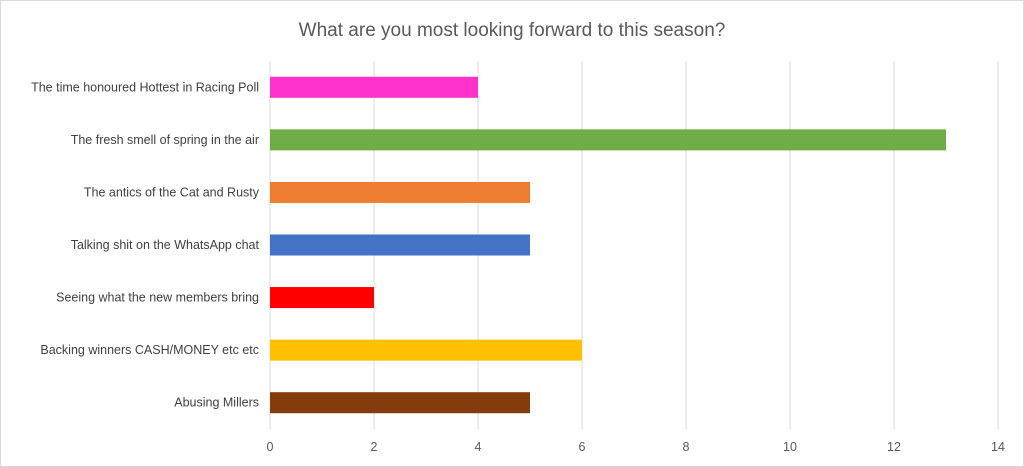 This screenshot has width=1024, height=467. Describe the element at coordinates (157, 298) in the screenshot. I see `category-label: Seeing what the new members bring` at that location.